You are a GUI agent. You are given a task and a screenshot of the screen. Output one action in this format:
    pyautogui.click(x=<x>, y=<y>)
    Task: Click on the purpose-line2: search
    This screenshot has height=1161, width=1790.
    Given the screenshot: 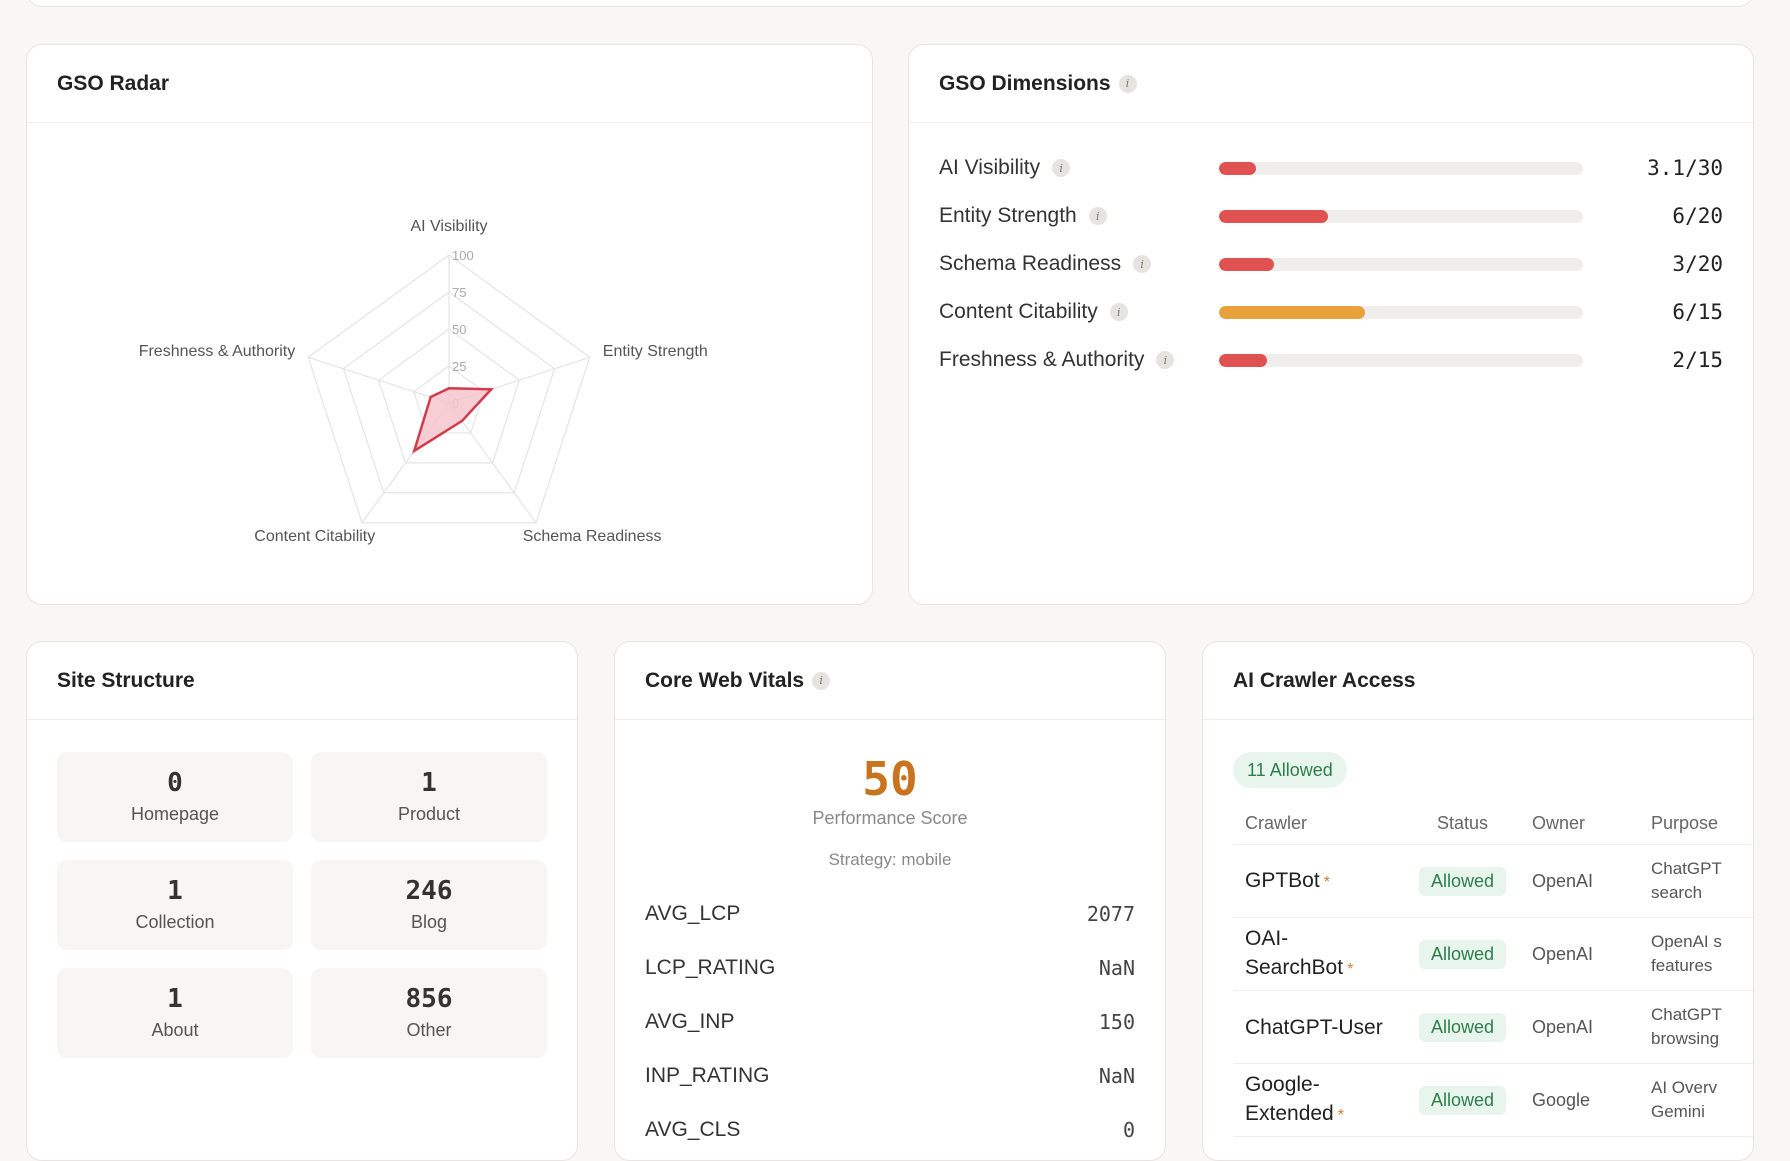 What is the action you would take?
    pyautogui.click(x=1677, y=892)
    